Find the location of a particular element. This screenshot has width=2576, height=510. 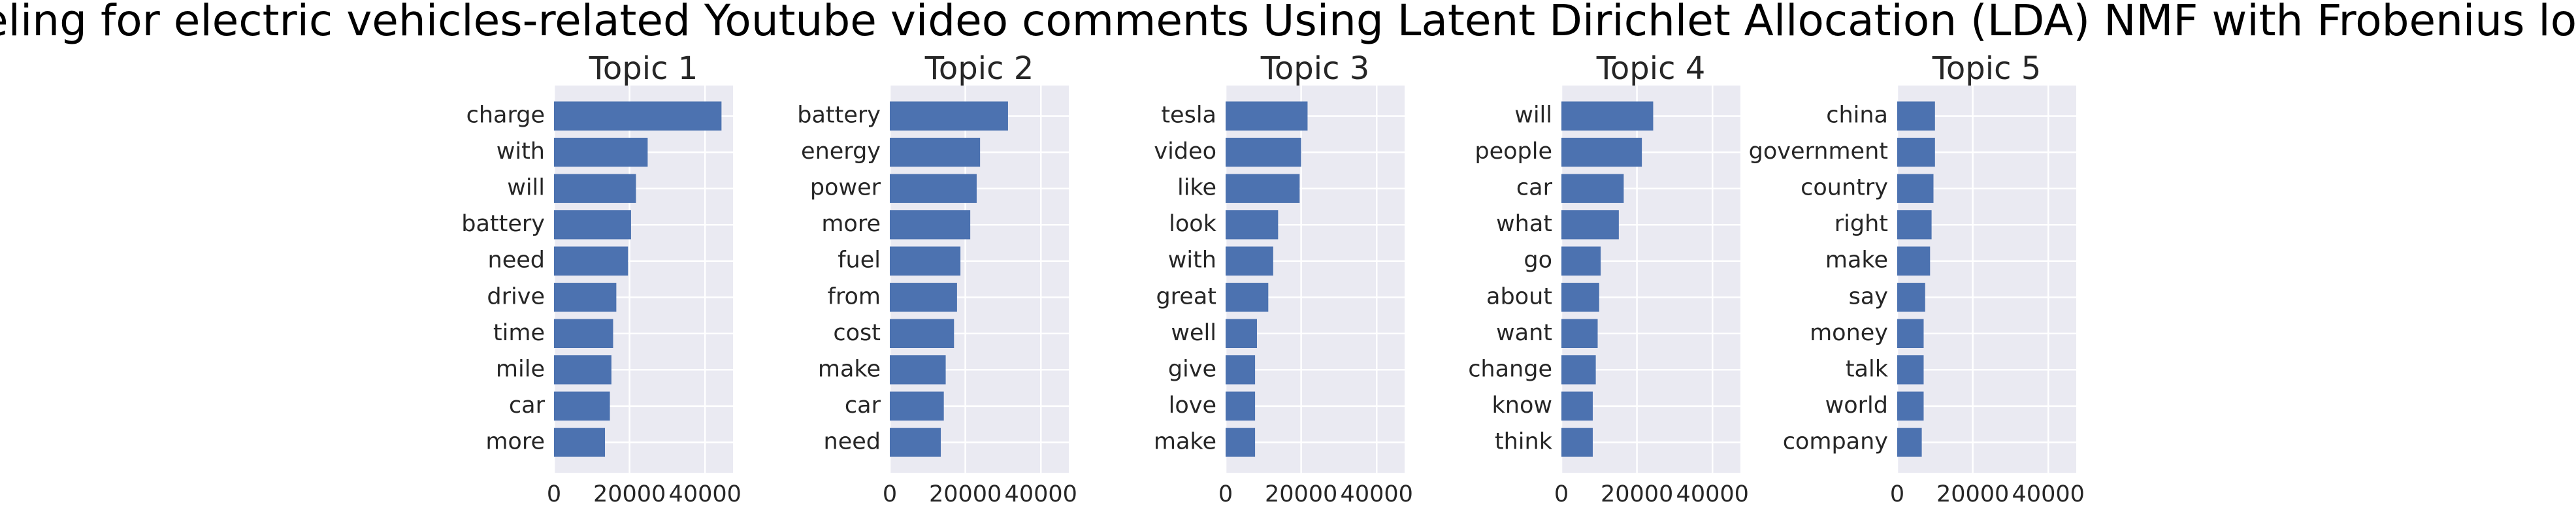

y-tick-label: country is located at coordinates (1844, 188).